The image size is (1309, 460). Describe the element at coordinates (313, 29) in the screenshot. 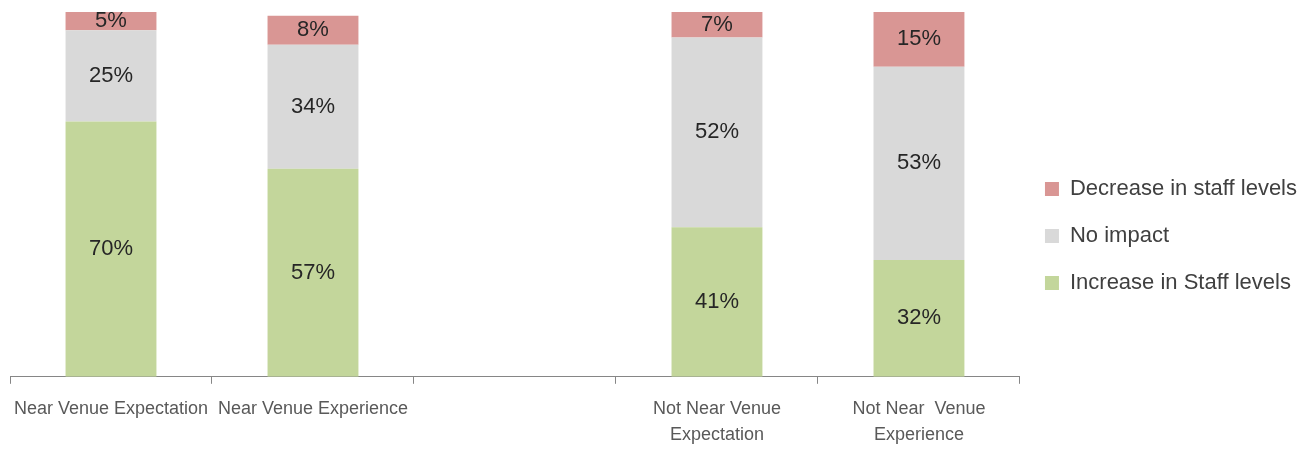

I see `data-label: 8%` at that location.